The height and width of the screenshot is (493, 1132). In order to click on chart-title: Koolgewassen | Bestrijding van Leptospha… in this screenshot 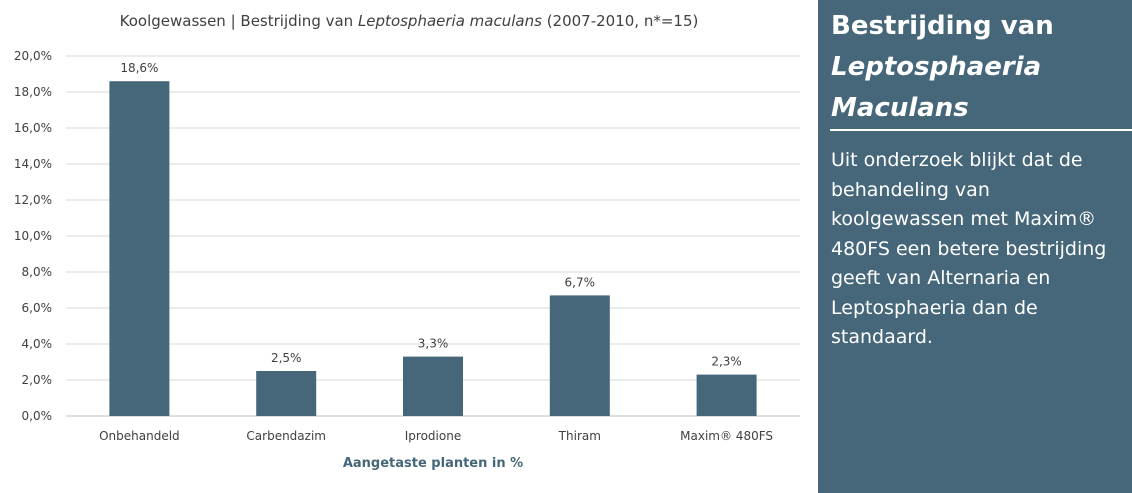, I will do `click(409, 21)`.